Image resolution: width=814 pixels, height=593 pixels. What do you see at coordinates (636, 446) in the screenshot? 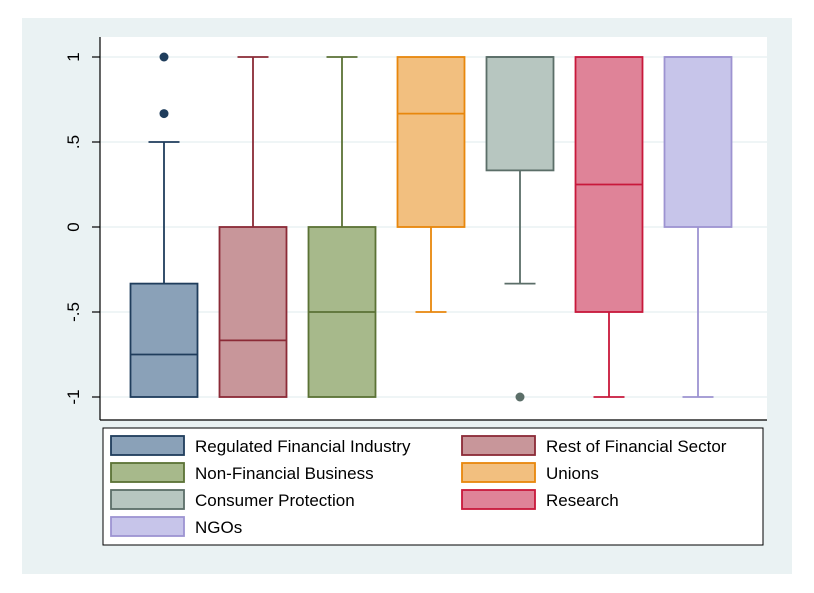
I see `legend-label: Rest of Financial Sector` at bounding box center [636, 446].